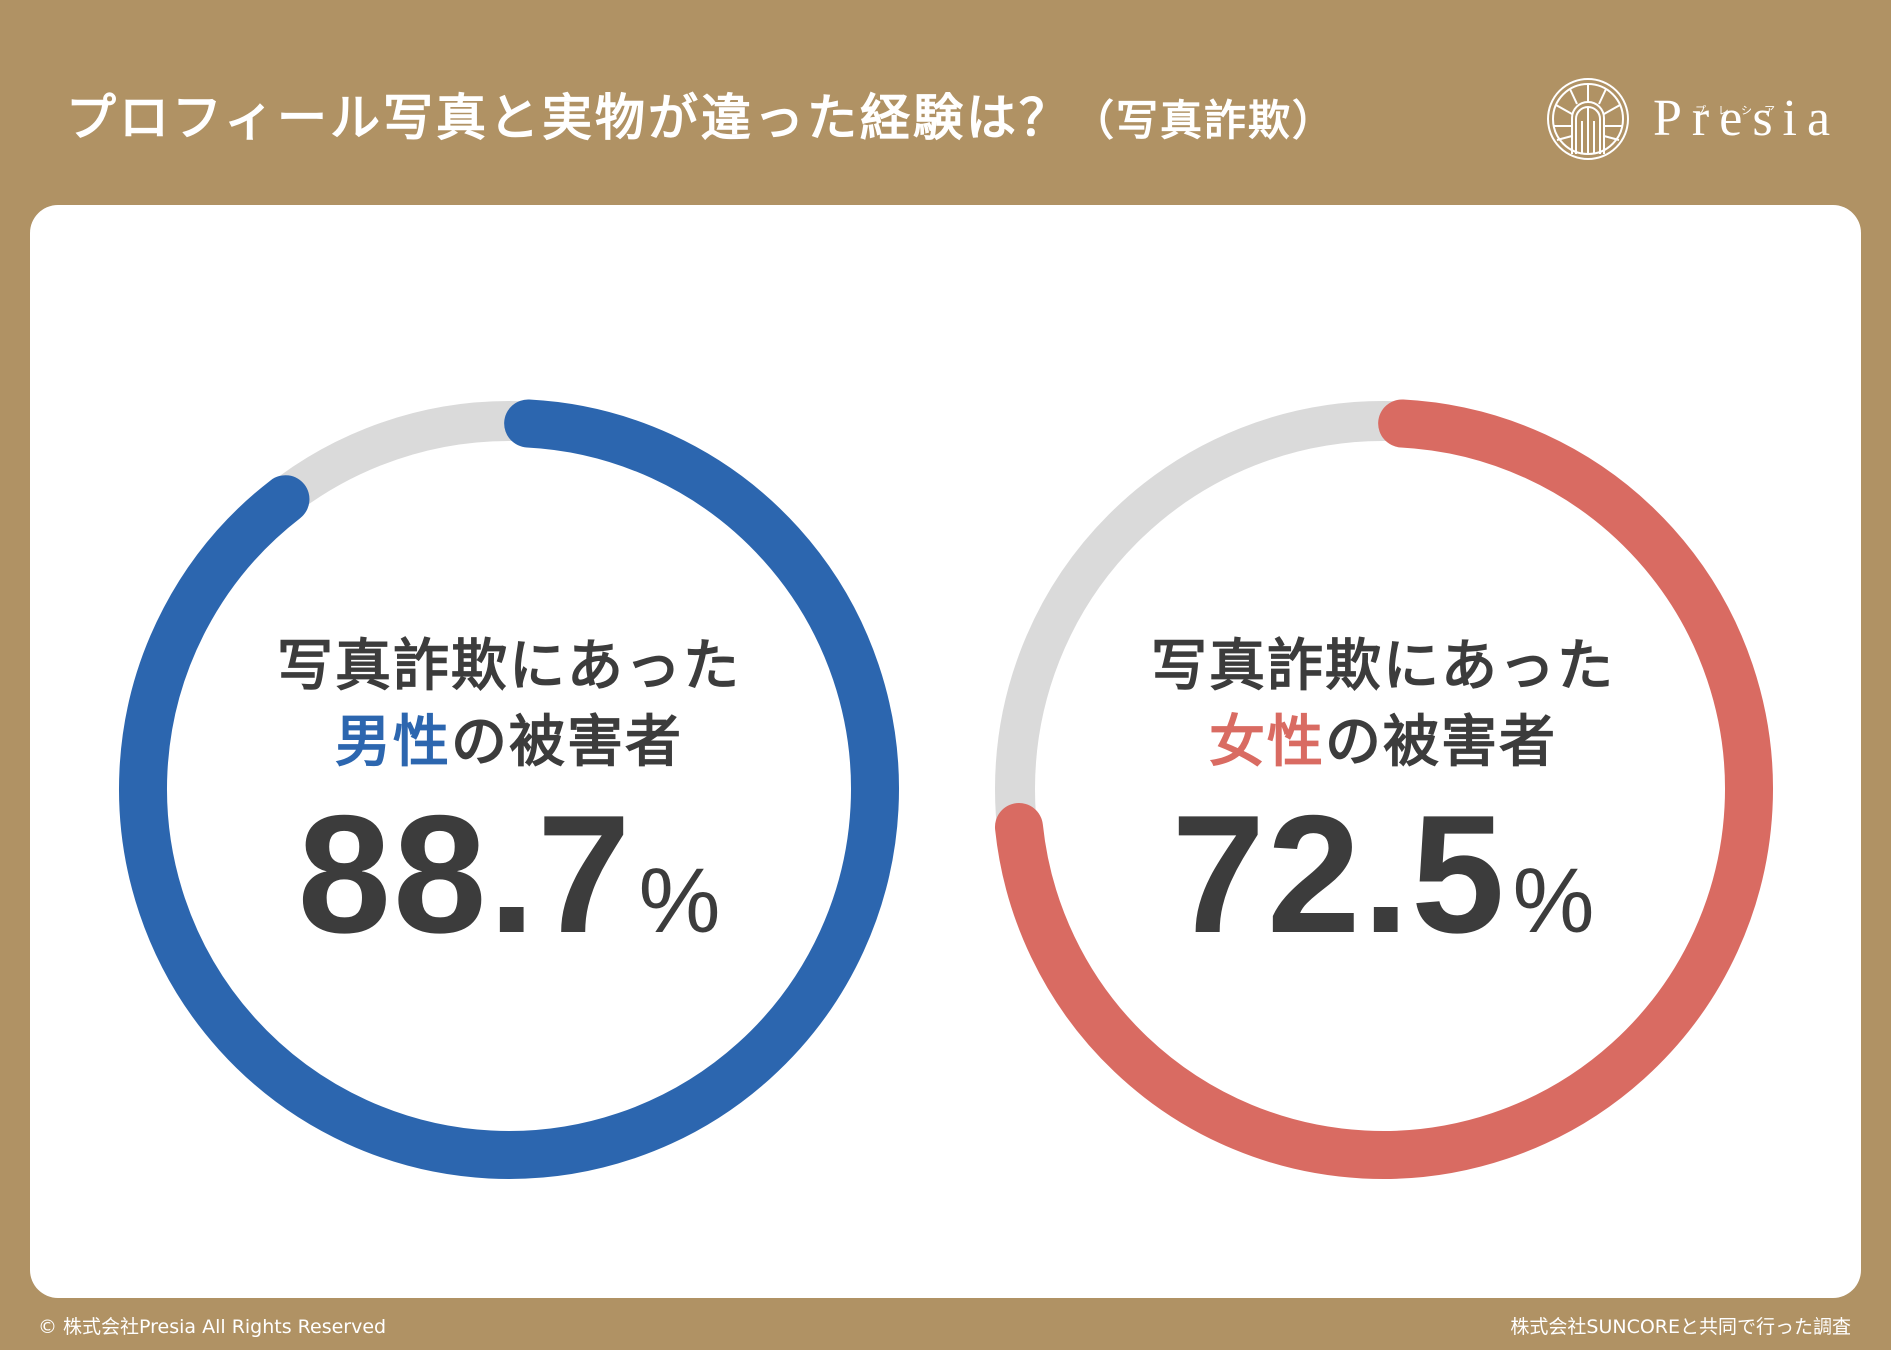 This screenshot has height=1350, width=1891. I want to click on donut-value: 72.5%, so click(1383, 901).